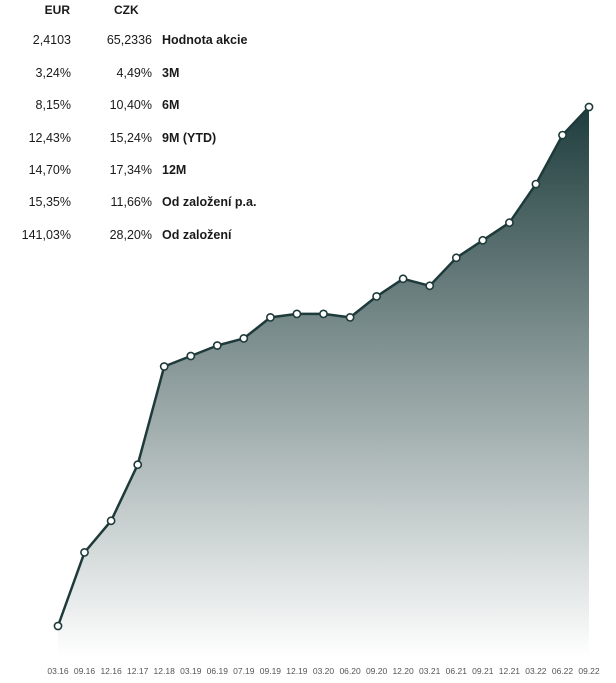 The image size is (616, 683). What do you see at coordinates (483, 671) in the screenshot?
I see `x-tick-label: 09.21` at bounding box center [483, 671].